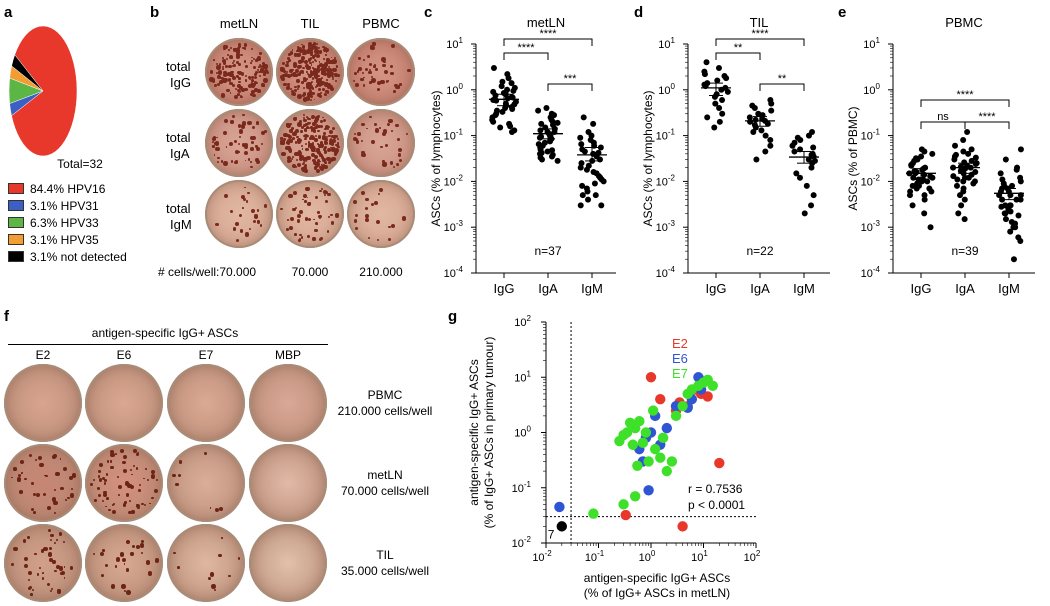 This screenshot has width=1050, height=606. Describe the element at coordinates (871, 89) in the screenshot. I see `y-tick-label: 10⁰` at that location.